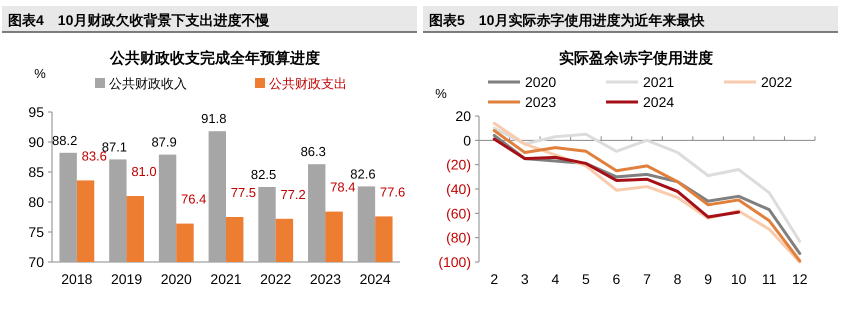  What do you see at coordinates (36, 232) in the screenshot?
I see `y-tick-label: 75` at bounding box center [36, 232].